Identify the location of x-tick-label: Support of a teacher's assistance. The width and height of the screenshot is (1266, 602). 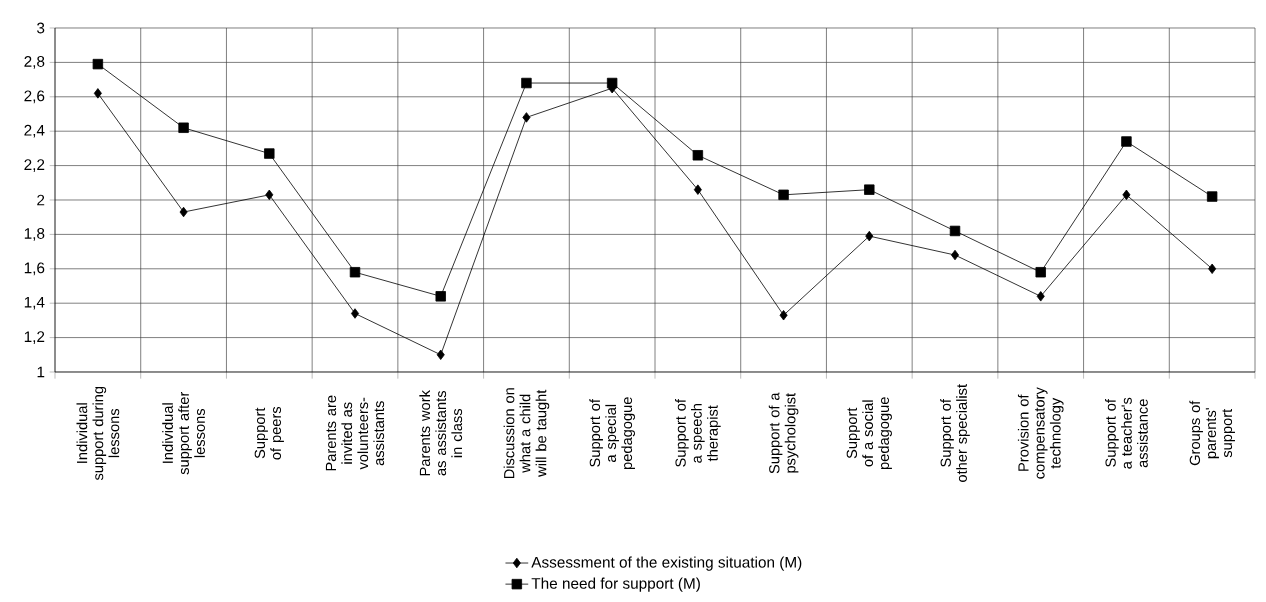
(1126, 433).